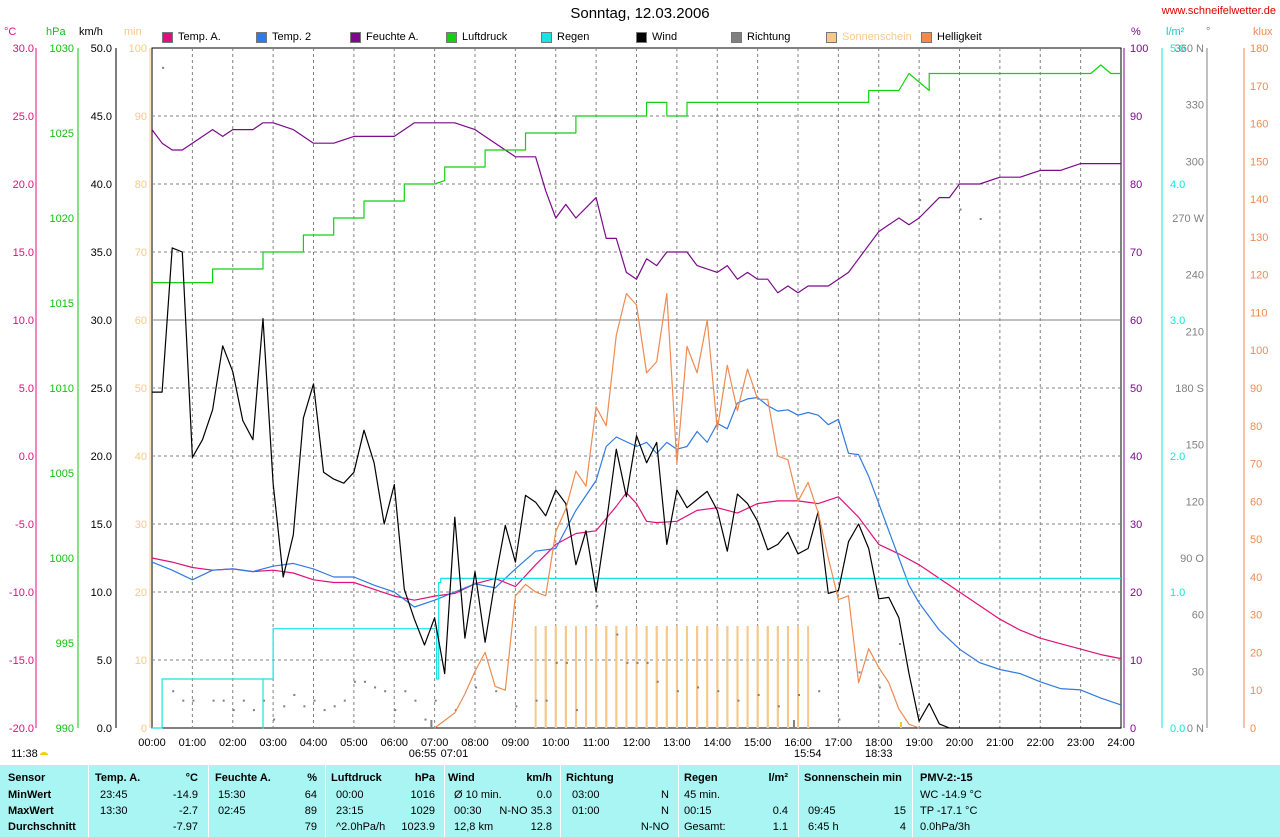 Image resolution: width=1280 pixels, height=837 pixels. What do you see at coordinates (1081, 743) in the screenshot?
I see `x-tick-label: 23:00` at bounding box center [1081, 743].